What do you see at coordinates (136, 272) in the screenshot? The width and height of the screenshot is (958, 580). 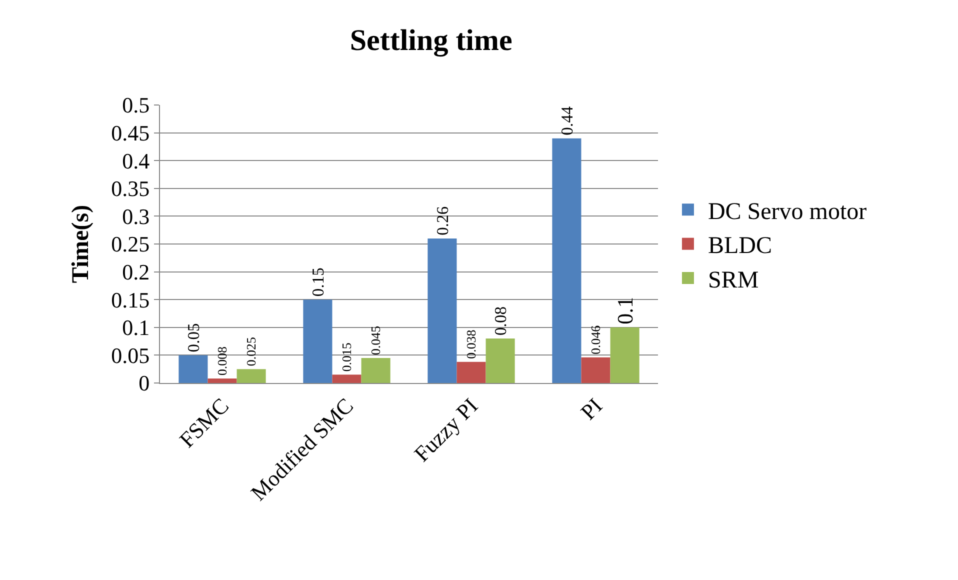 I see `y-tick-label: 0.2` at bounding box center [136, 272].